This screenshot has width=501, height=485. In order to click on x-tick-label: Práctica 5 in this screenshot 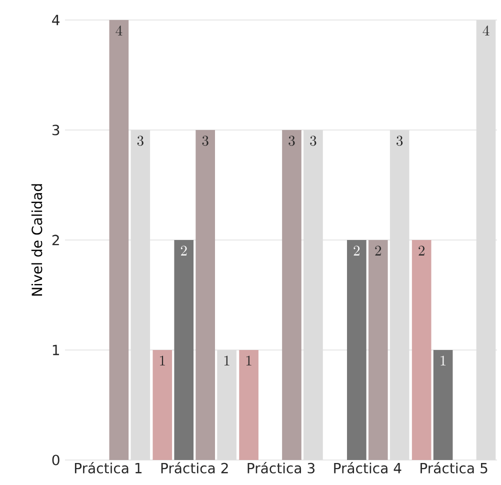, I will do `click(454, 468)`.